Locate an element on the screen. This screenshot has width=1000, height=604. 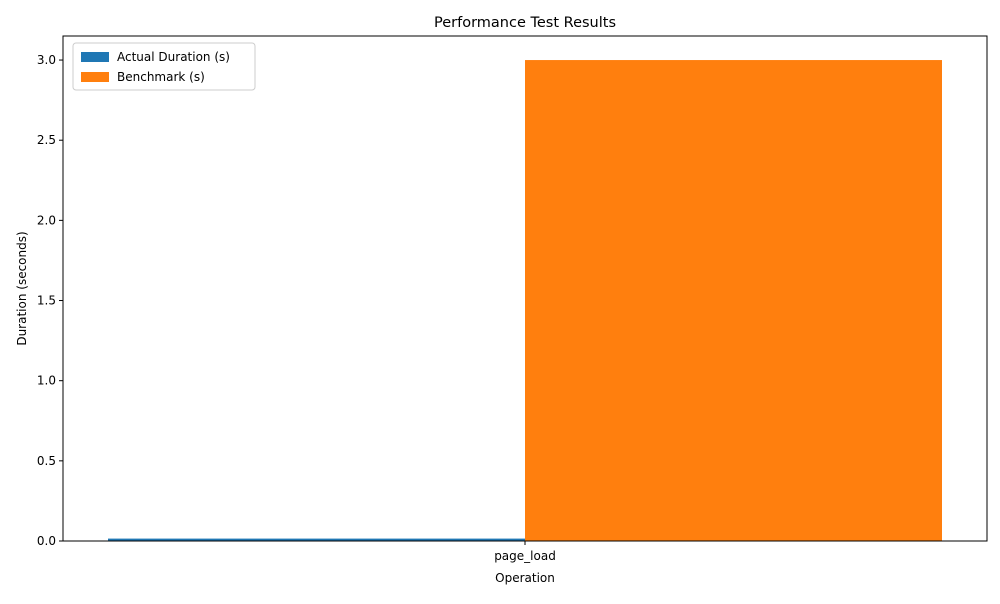
legend-frame is located at coordinates (164, 66).